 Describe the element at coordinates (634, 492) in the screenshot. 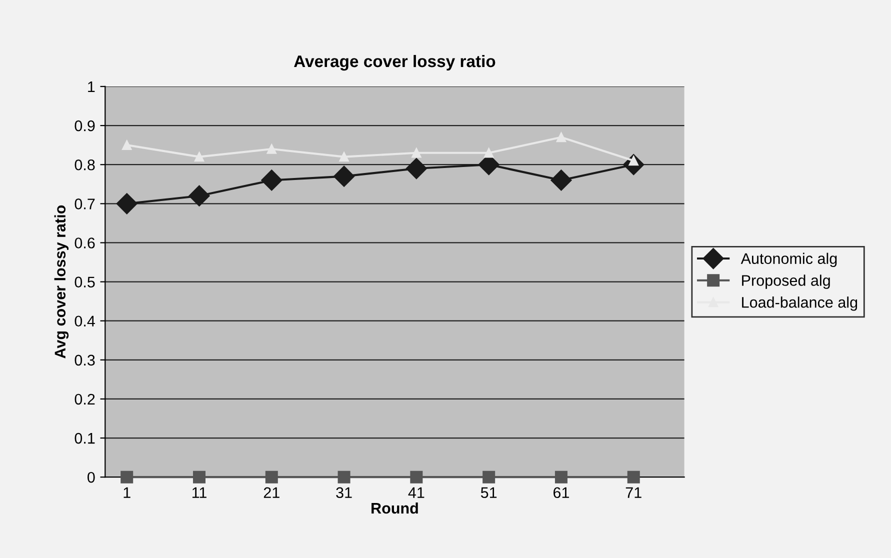

I see `x-tick-label: 71` at that location.